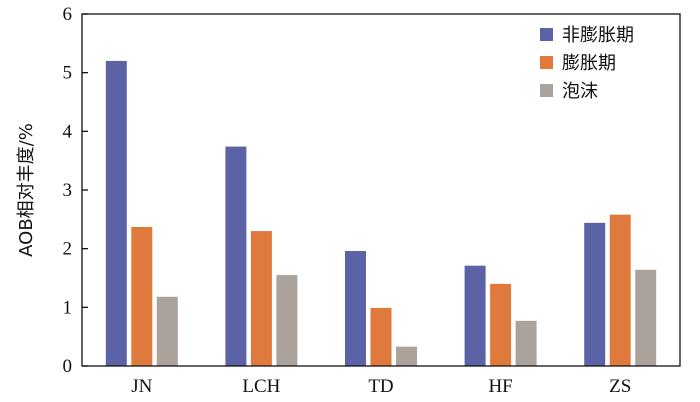 The height and width of the screenshot is (402, 700). What do you see at coordinates (68, 249) in the screenshot?
I see `y-tick-label: 2` at bounding box center [68, 249].